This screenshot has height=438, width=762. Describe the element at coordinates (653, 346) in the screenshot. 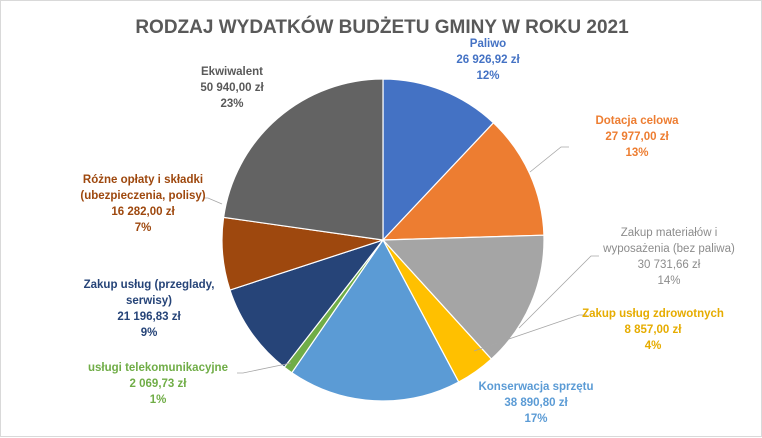

I see `data-label-3-line-2: 4%` at that location.